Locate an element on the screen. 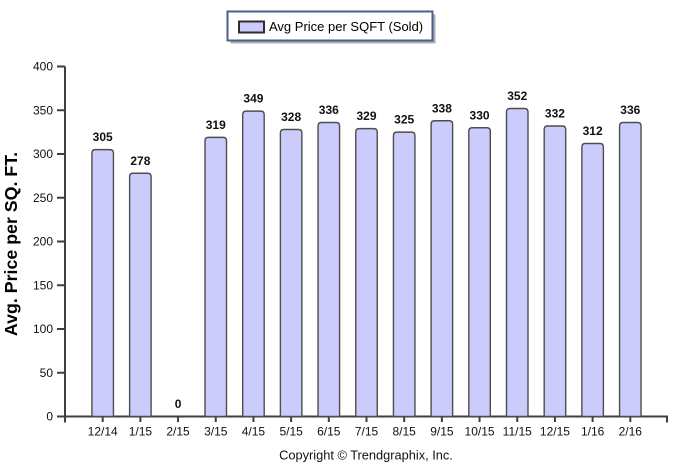 This screenshot has height=472, width=689. svg-text: 400 is located at coordinates (43, 67).